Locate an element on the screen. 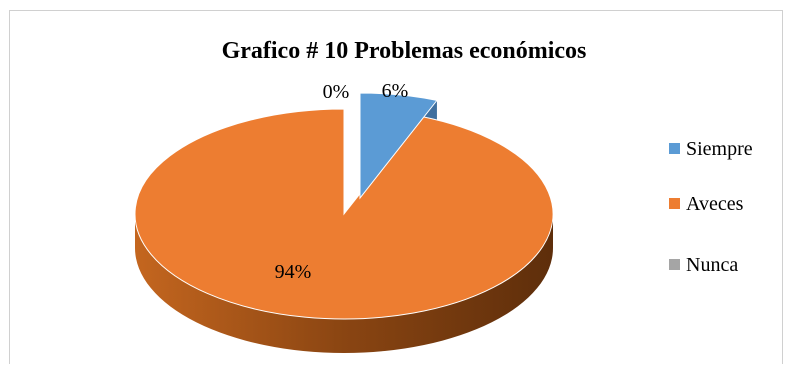  legend-label-nunca: Nunca is located at coordinates (712, 265).